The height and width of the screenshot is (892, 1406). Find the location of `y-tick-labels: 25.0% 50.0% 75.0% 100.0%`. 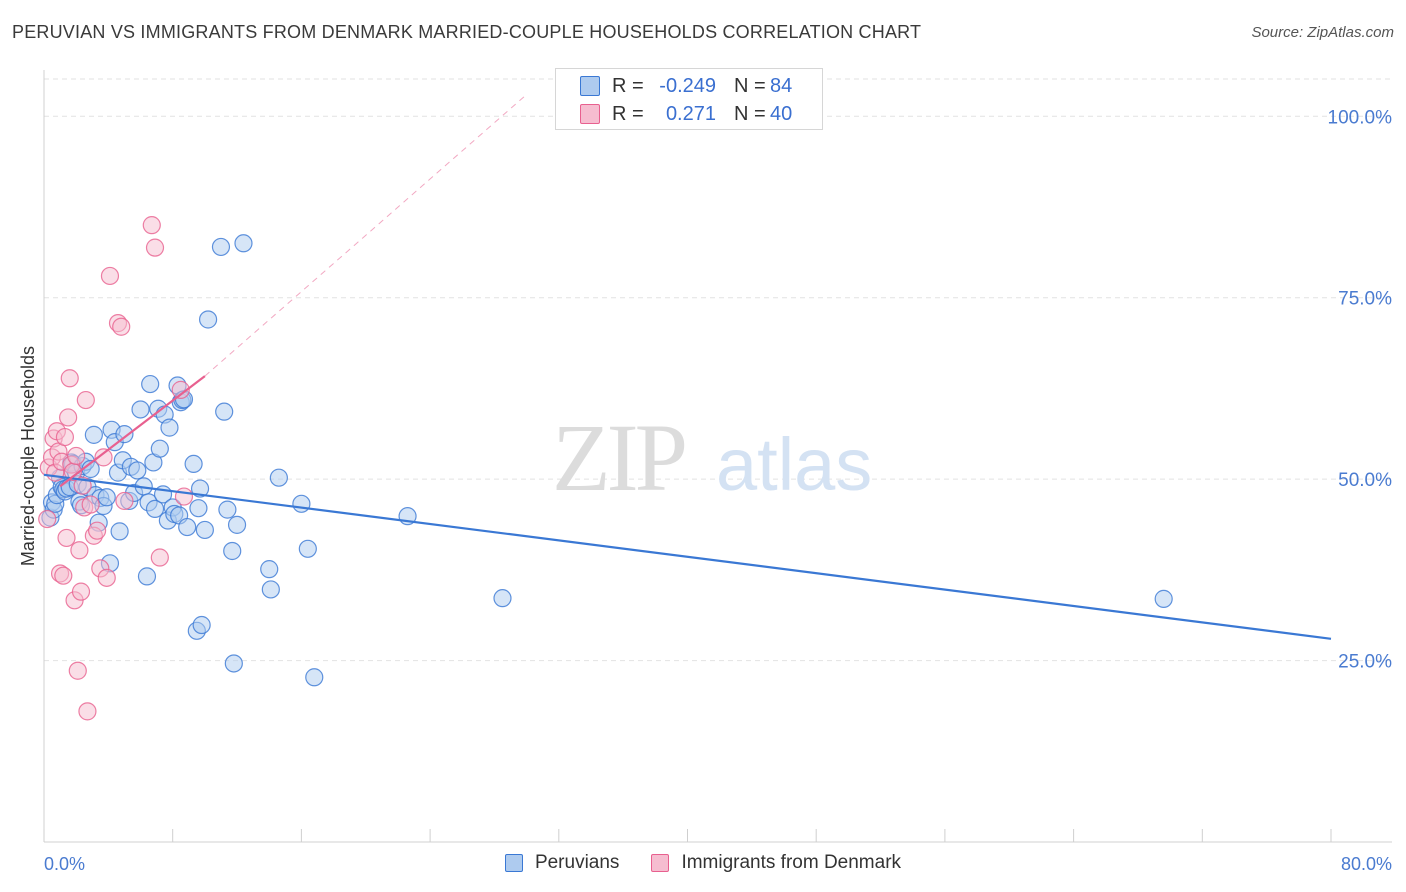

y-tick-labels: 25.0% 50.0% 75.0% 100.0% is located at coordinates (1360, 389).